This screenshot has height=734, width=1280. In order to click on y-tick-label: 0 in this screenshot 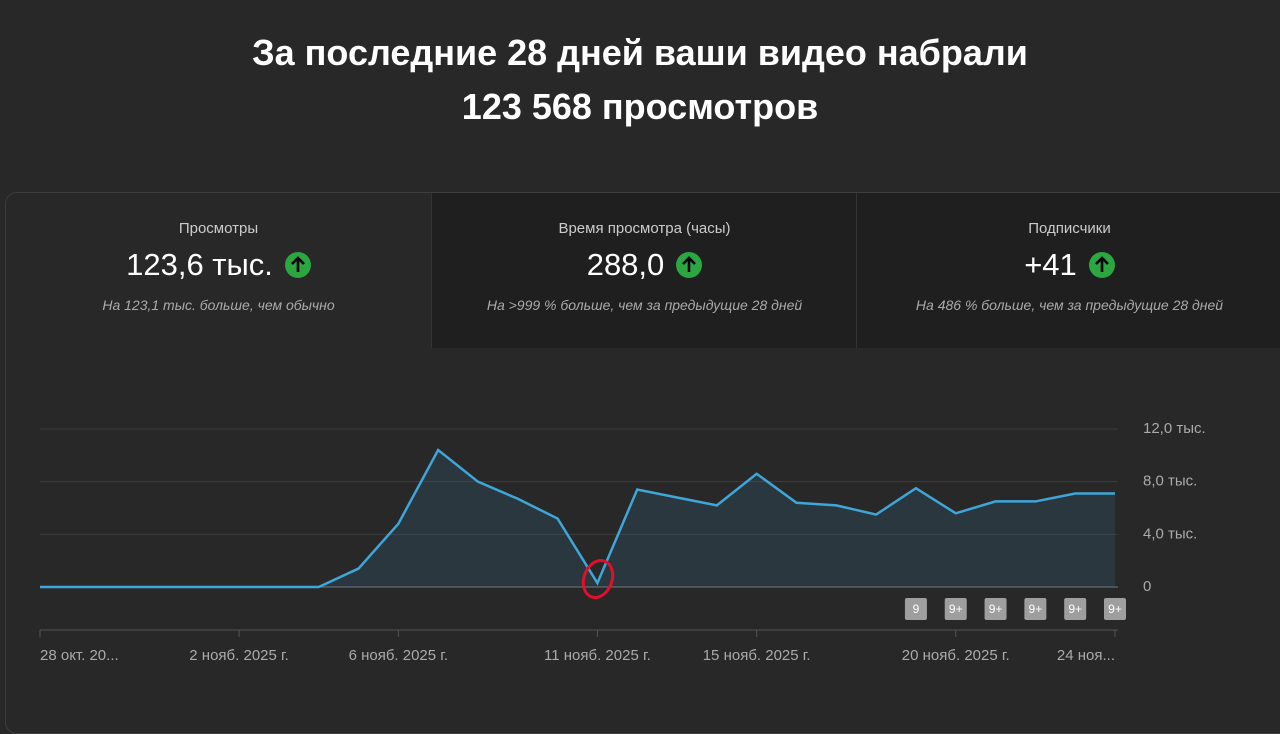, I will do `click(1147, 586)`.